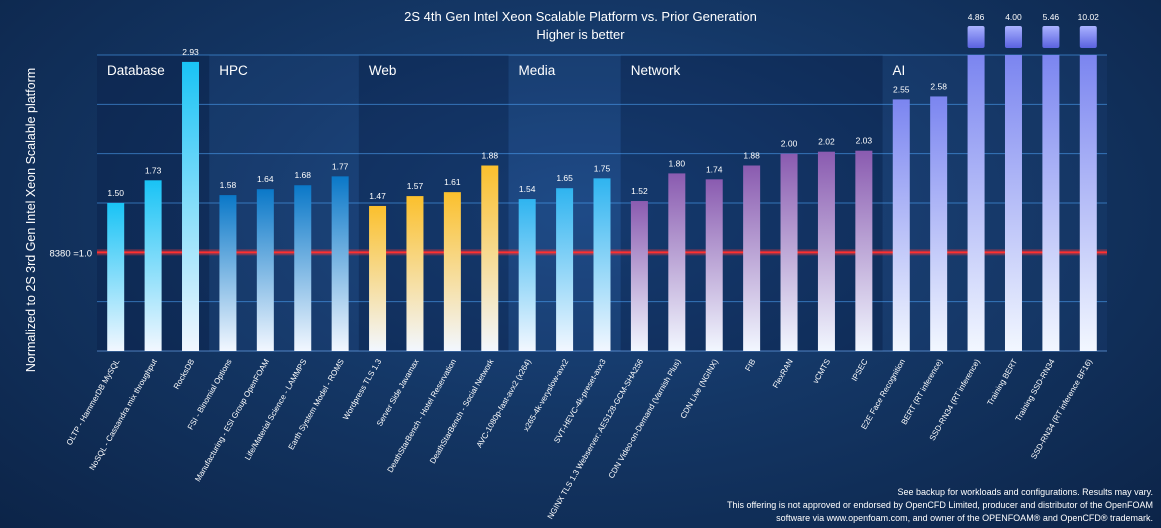 Image resolution: width=1161 pixels, height=528 pixels. Describe the element at coordinates (1013, 17) in the screenshot. I see `value-label: 4.00` at that location.